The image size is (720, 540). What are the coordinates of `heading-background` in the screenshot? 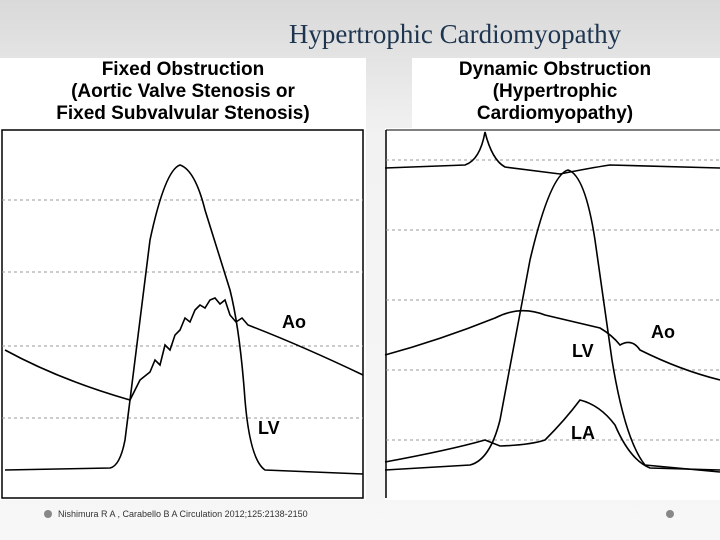 It's located at (566, 93).